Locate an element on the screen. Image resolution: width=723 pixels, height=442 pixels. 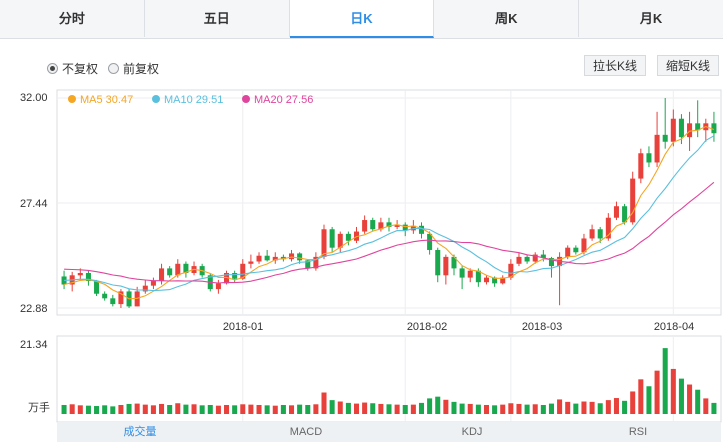
tab-intraday: 分时 is located at coordinates (72, 18).